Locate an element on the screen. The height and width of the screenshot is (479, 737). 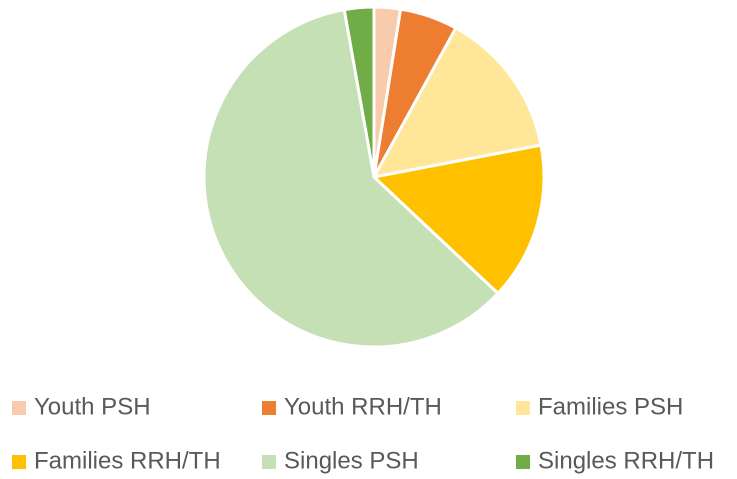
legend-label: Families PSH is located at coordinates (610, 406).